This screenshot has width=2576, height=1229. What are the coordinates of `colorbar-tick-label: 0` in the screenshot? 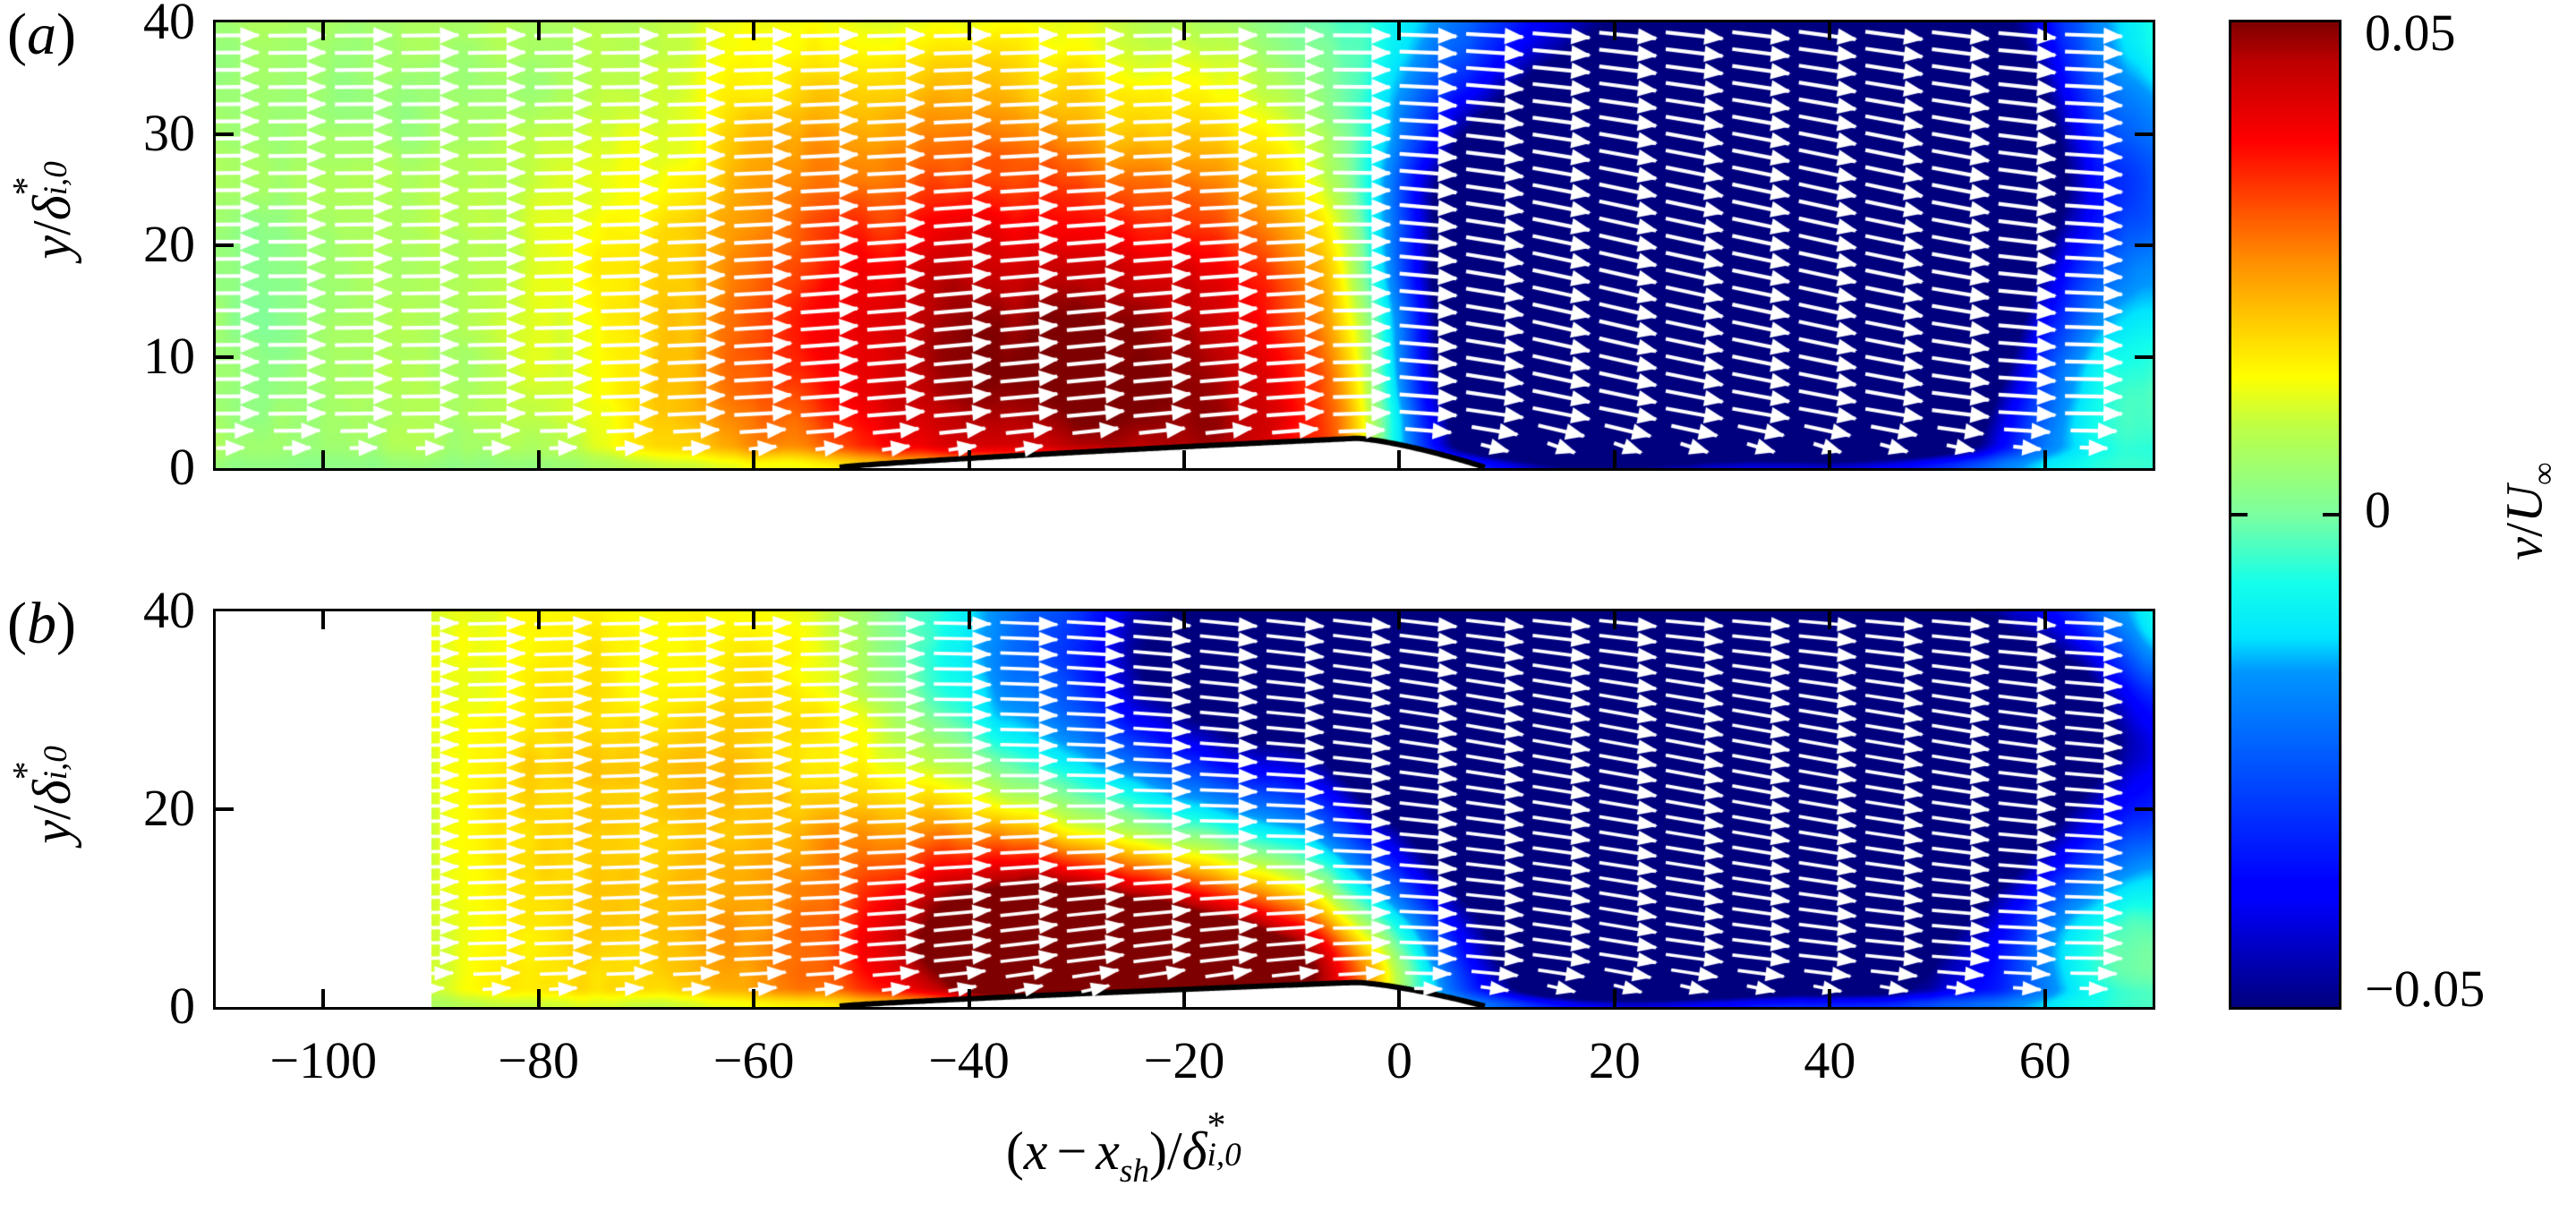 It's located at (2378, 510).